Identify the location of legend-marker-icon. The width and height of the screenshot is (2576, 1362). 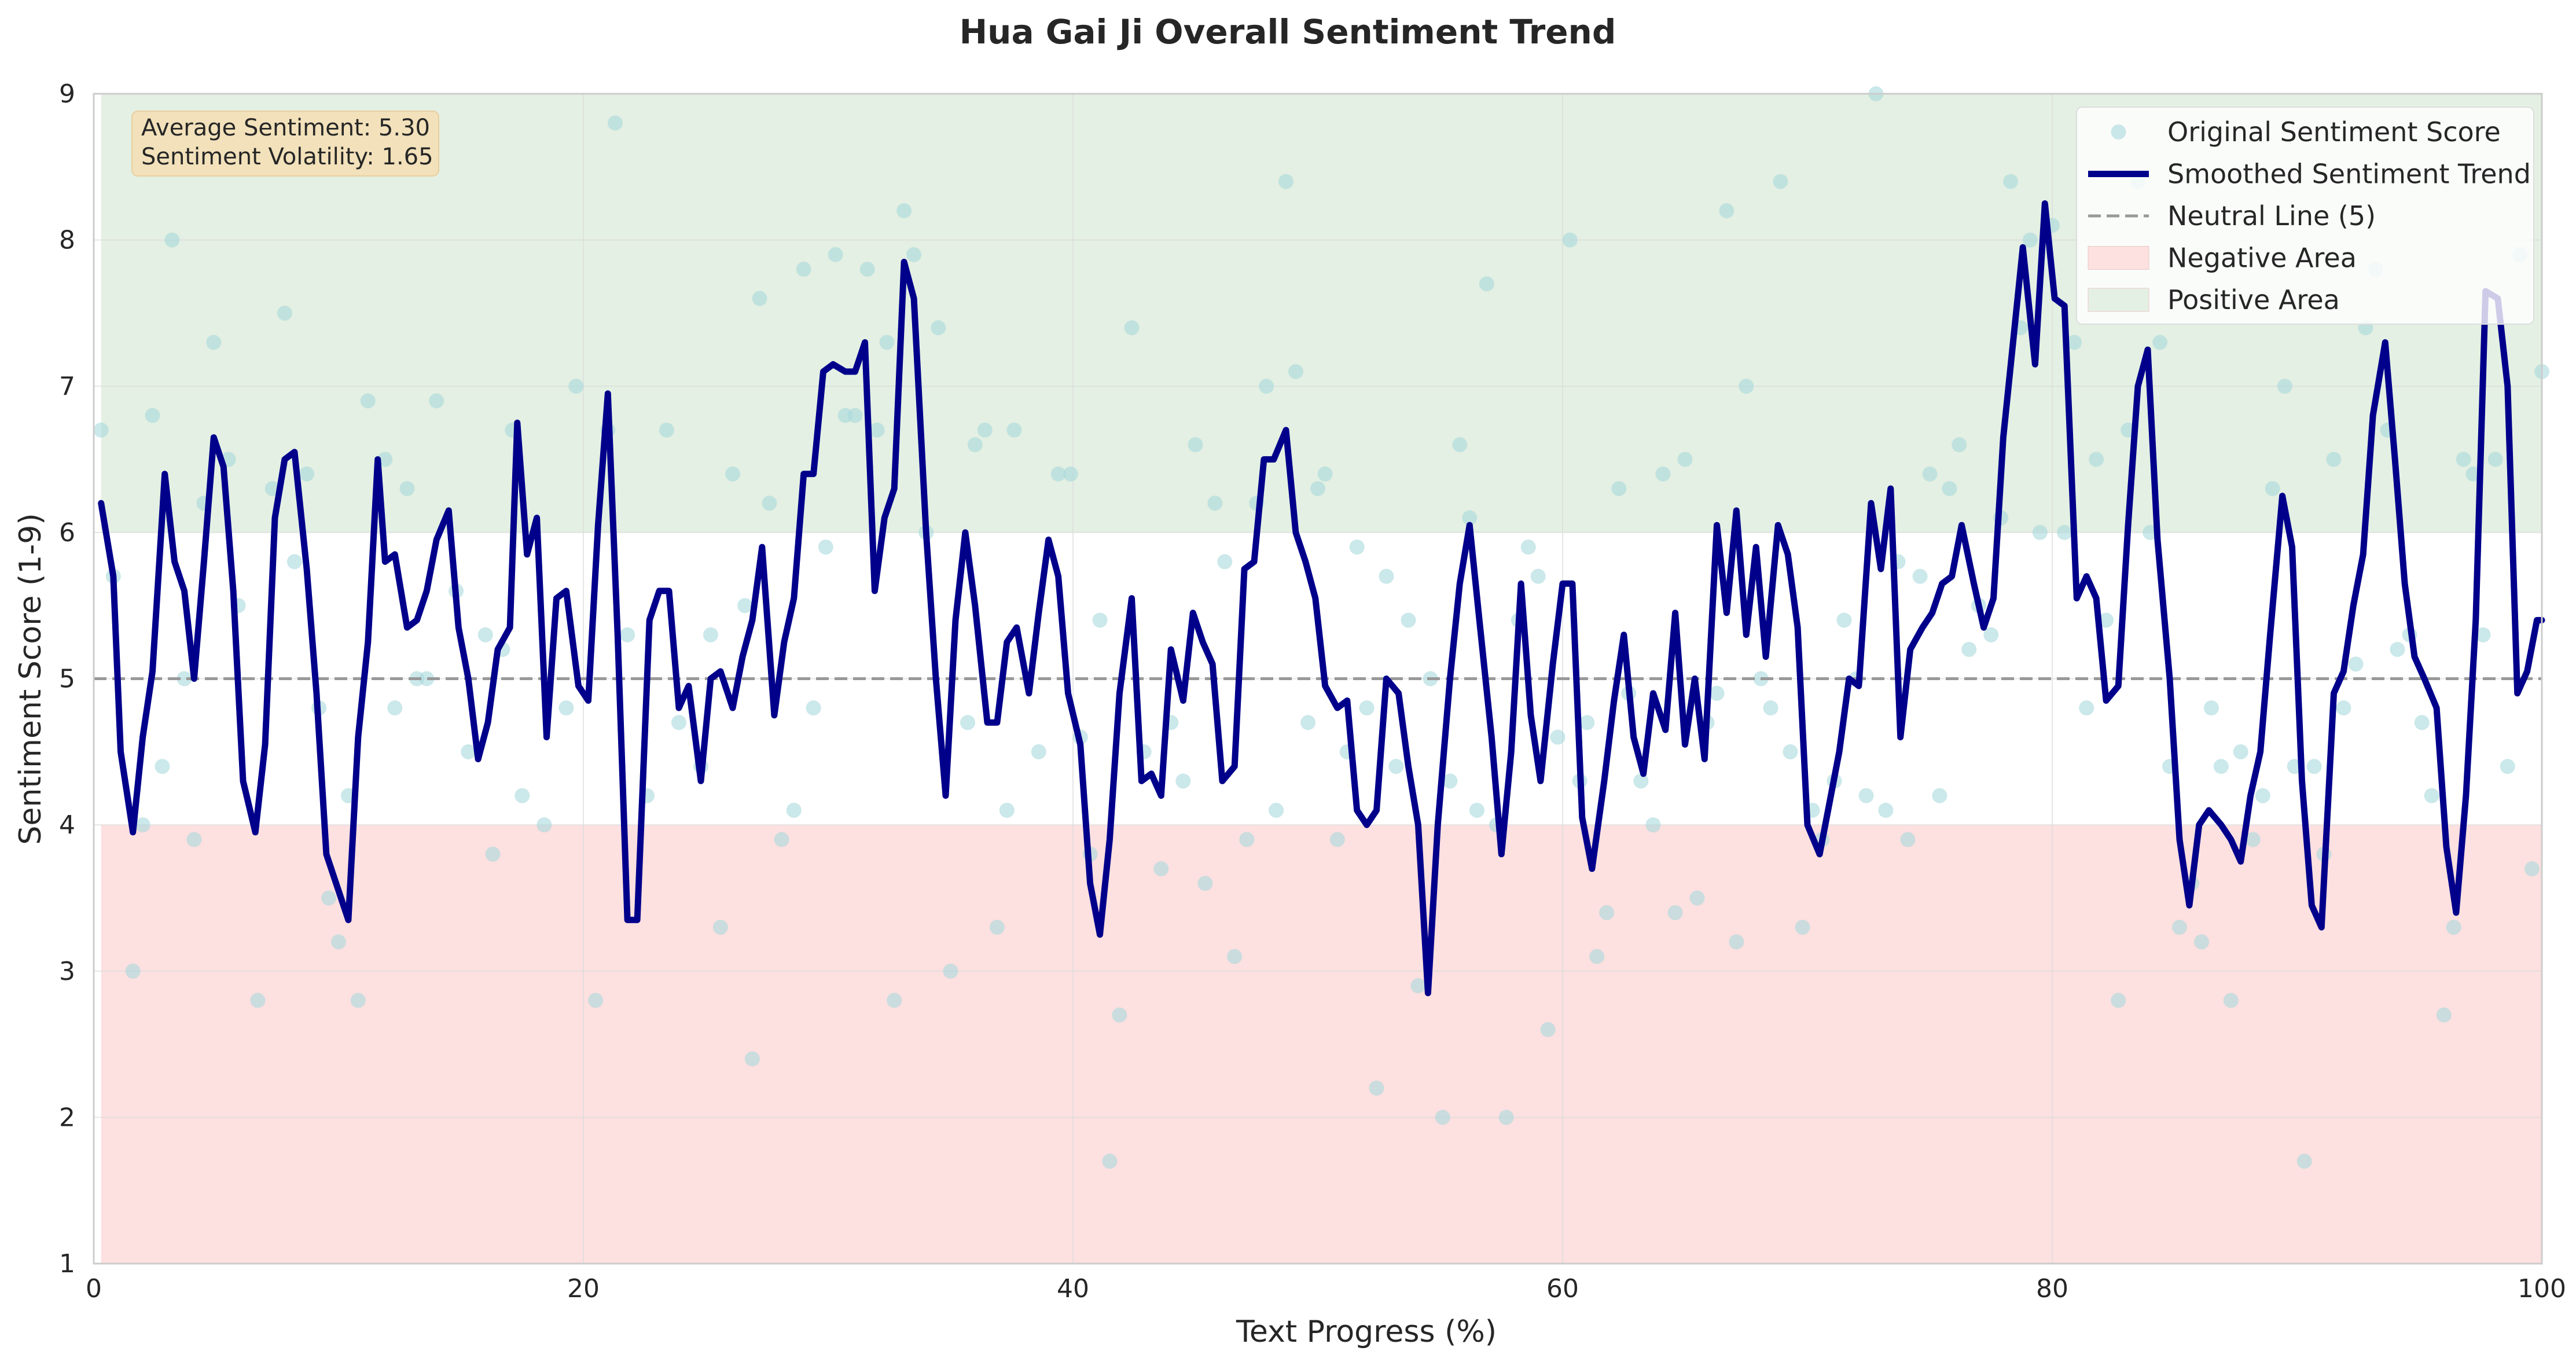
(2119, 131).